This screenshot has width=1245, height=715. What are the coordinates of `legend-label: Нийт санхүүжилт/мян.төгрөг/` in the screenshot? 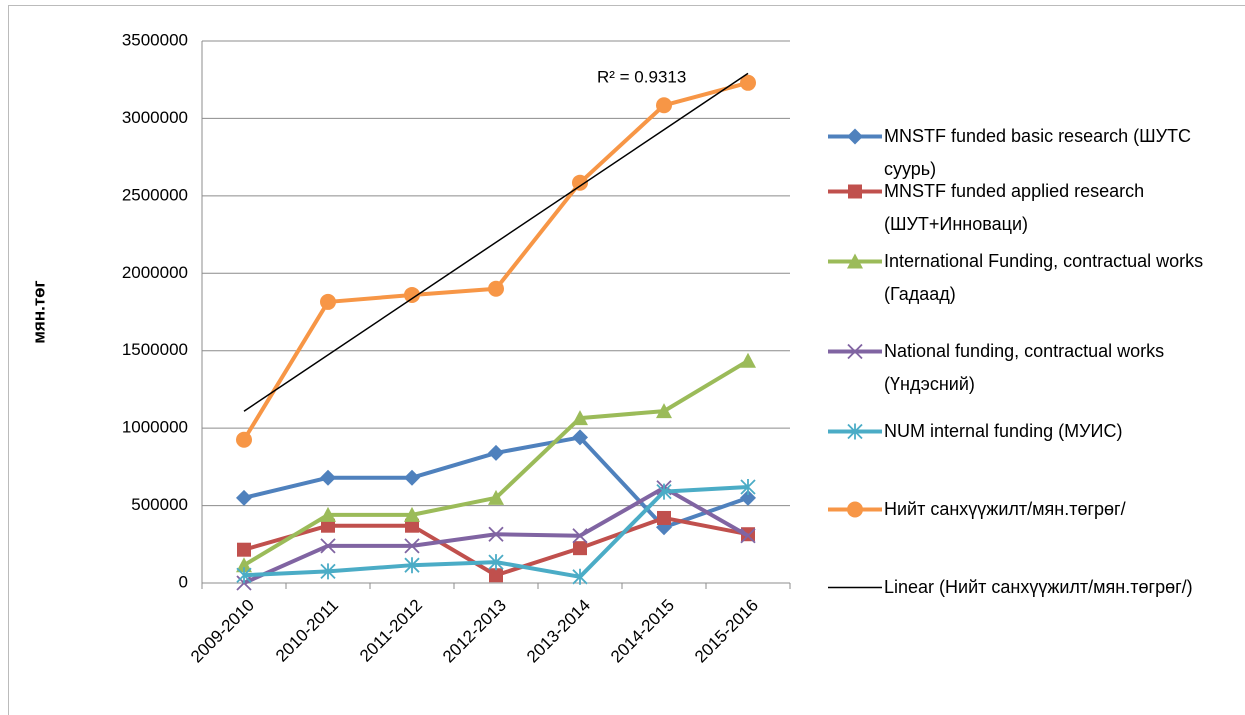 It's located at (1005, 509).